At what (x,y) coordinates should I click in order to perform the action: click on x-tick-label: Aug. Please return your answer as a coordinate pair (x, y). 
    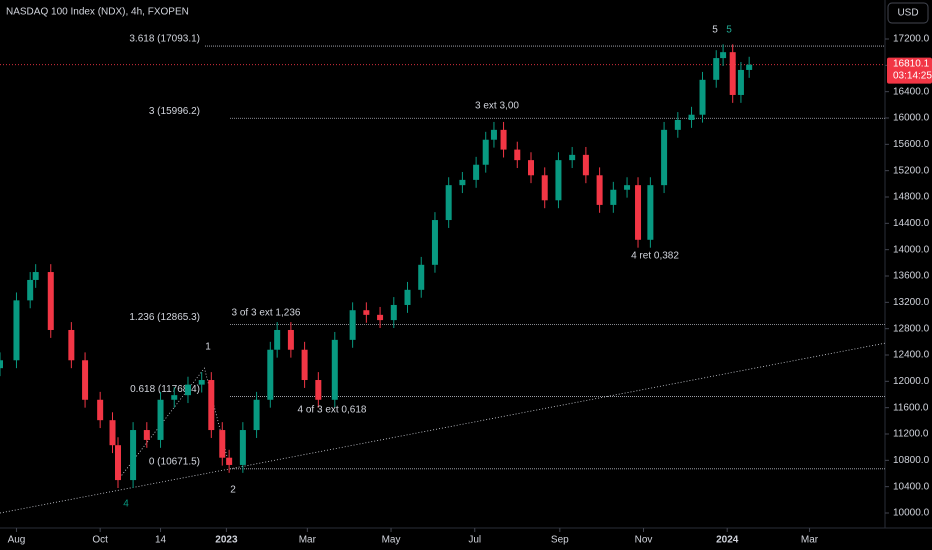
    Looking at the image, I should click on (17, 540).